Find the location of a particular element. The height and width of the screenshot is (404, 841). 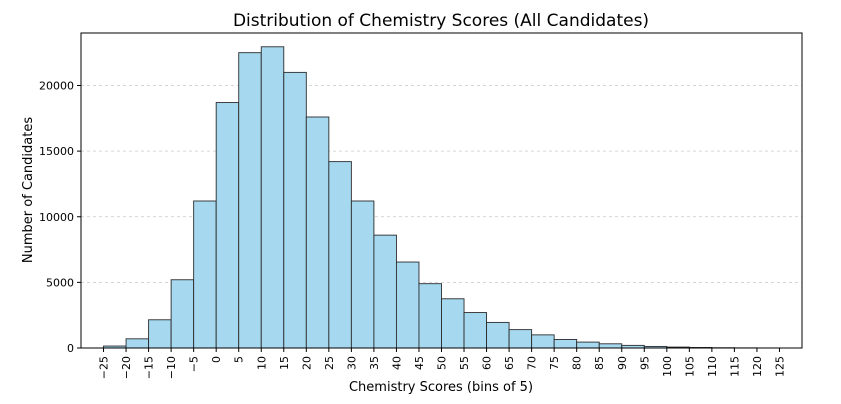

x-tick-label: 5 is located at coordinates (239, 359).